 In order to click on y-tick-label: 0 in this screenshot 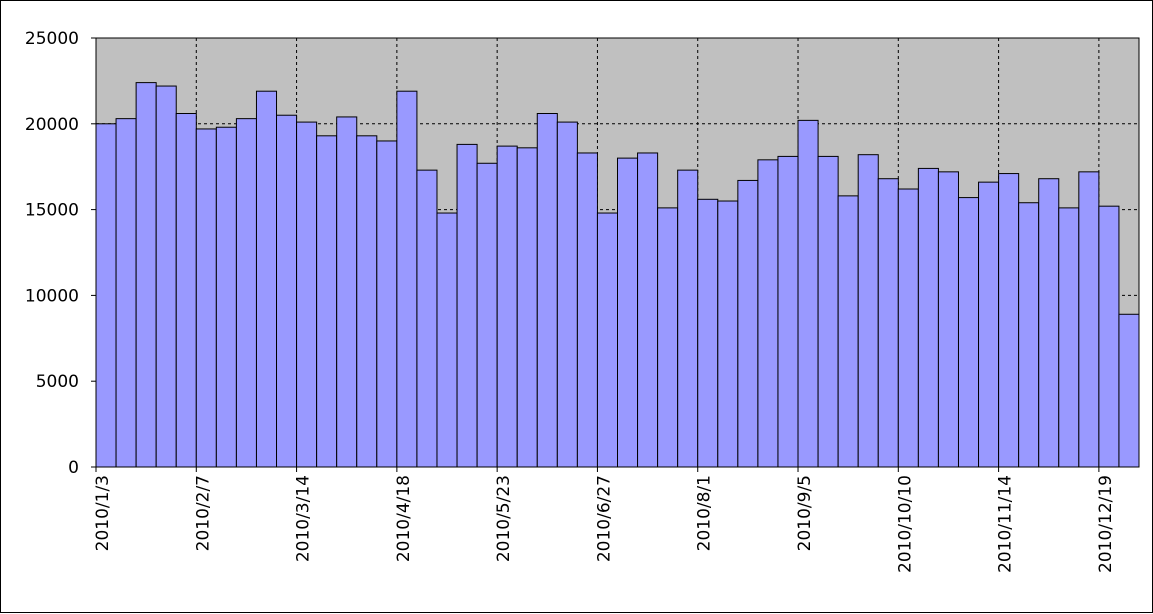, I will do `click(73, 468)`.